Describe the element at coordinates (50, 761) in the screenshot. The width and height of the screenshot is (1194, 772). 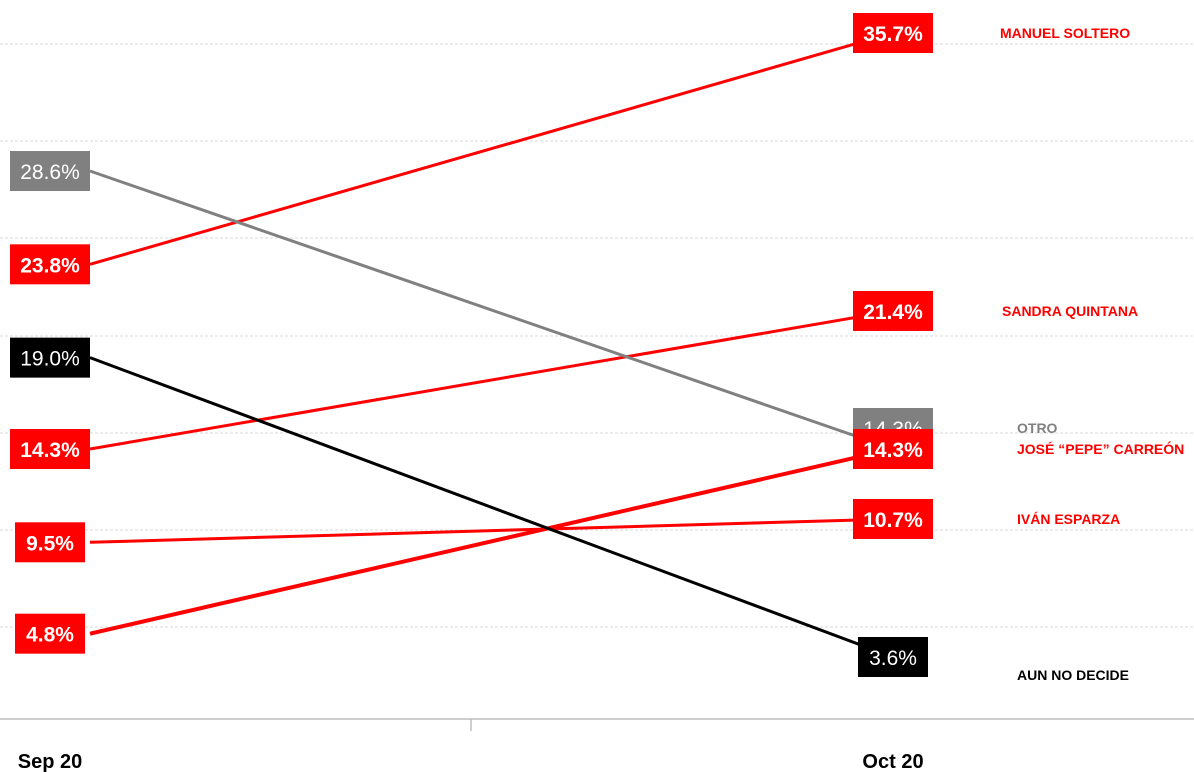
I see `x-tick-label: Sep 20` at that location.